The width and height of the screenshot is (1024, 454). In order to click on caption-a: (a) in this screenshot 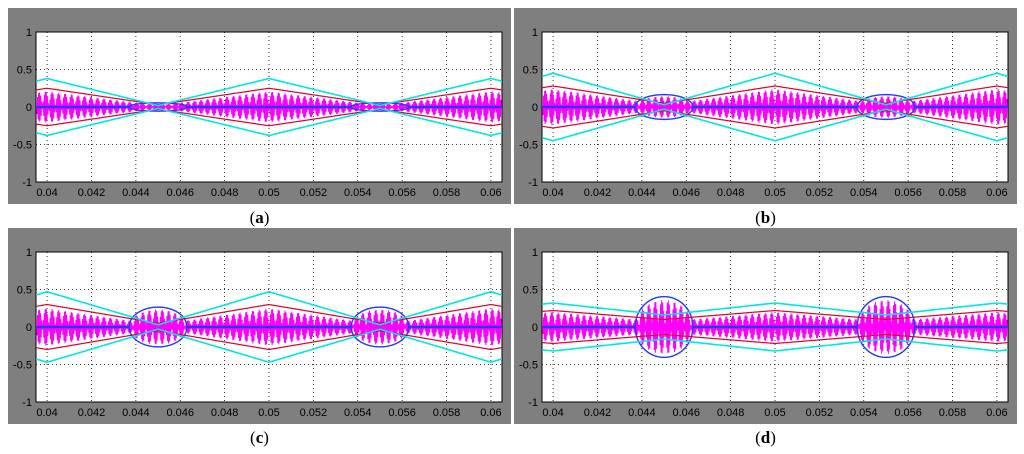, I will do `click(259, 217)`.